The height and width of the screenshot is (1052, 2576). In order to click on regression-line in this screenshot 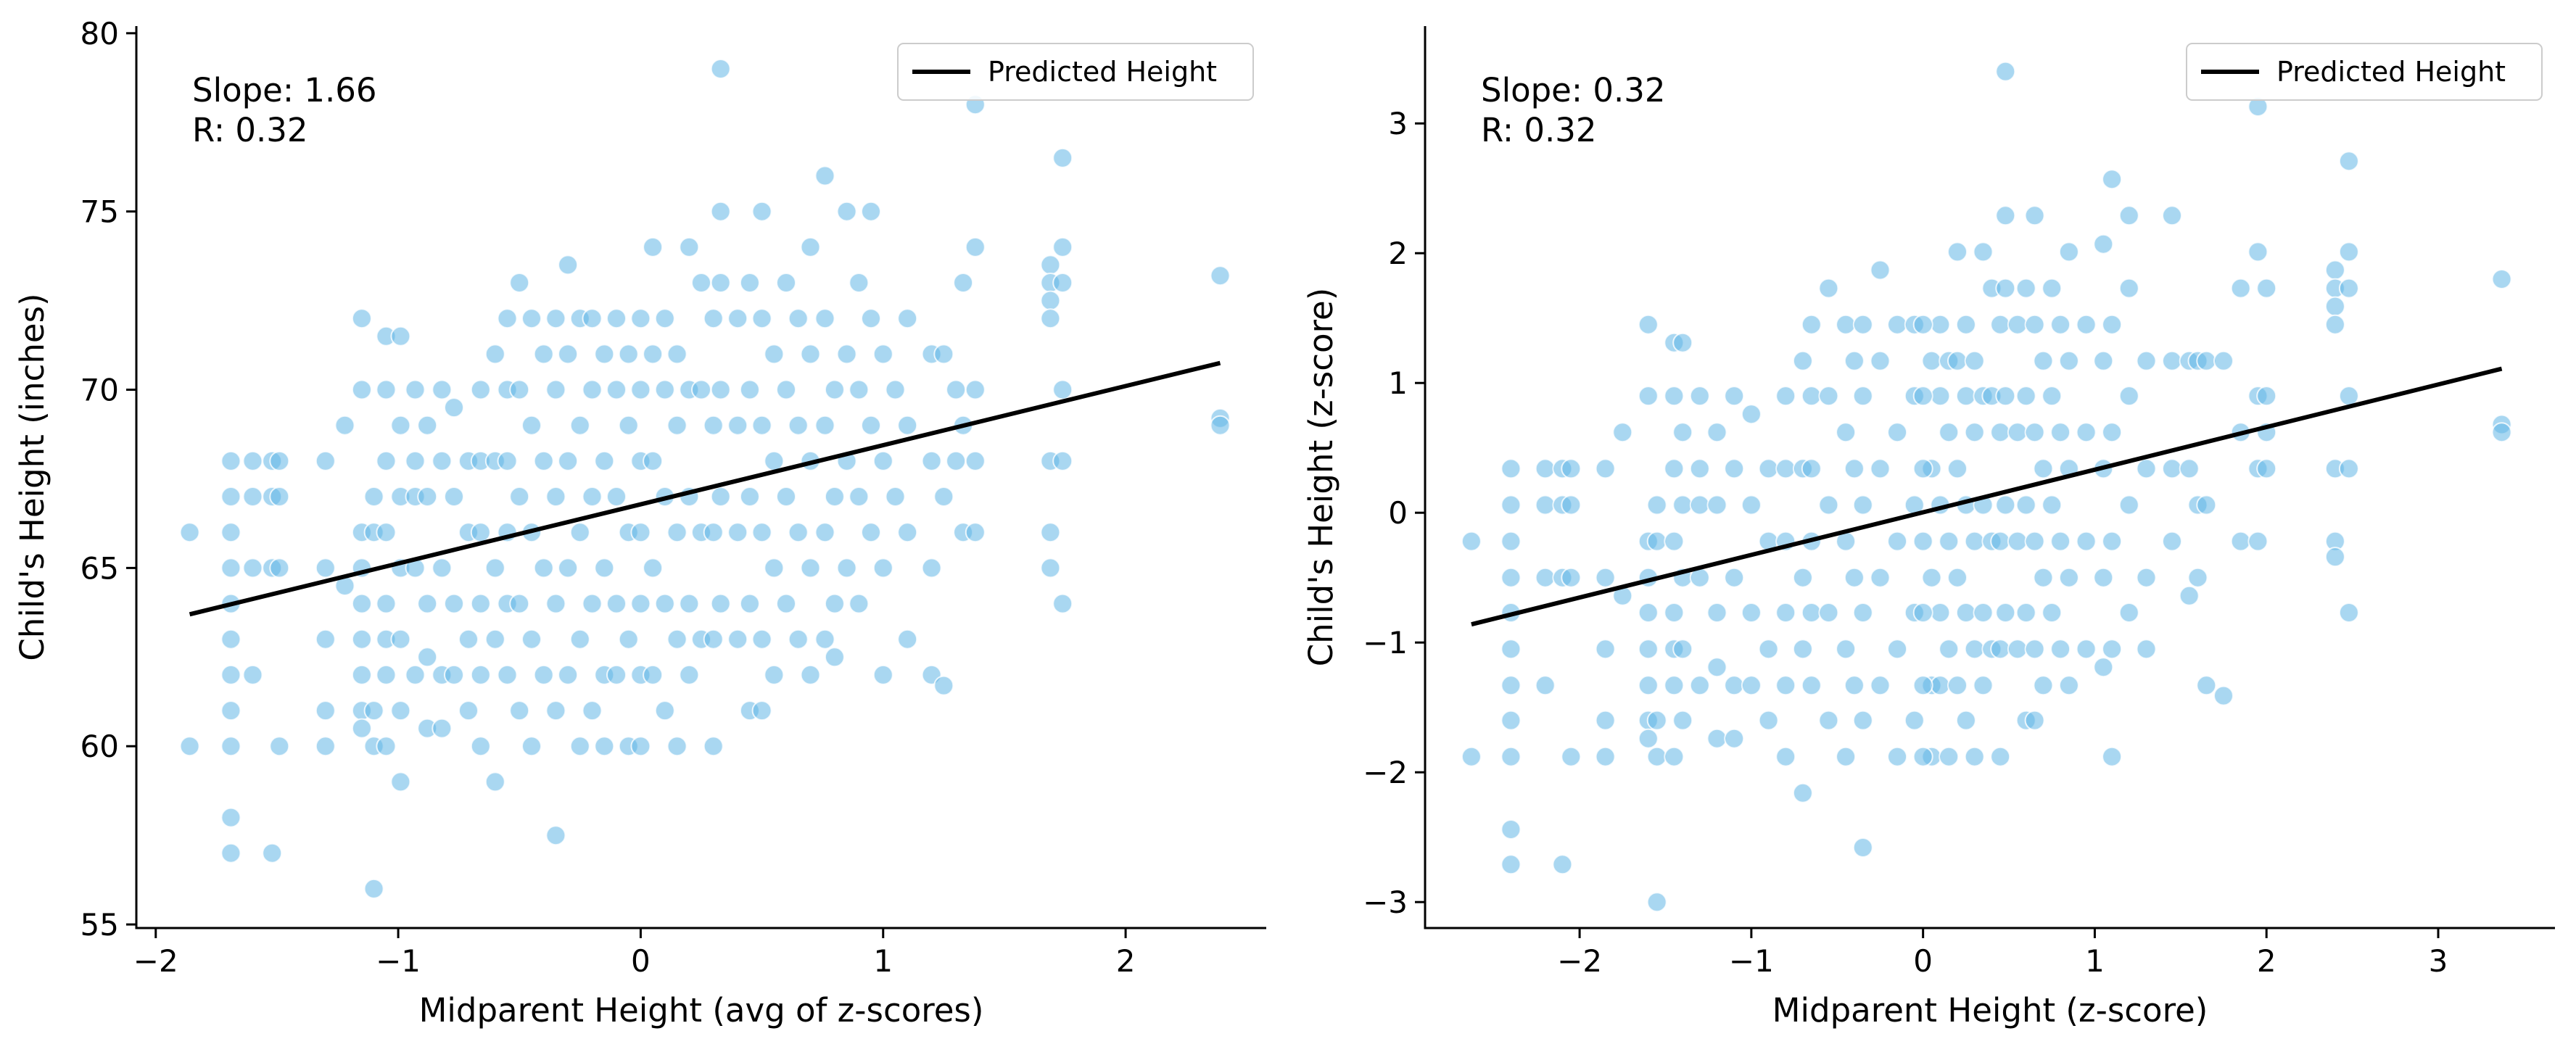, I will do `click(705, 488)`.